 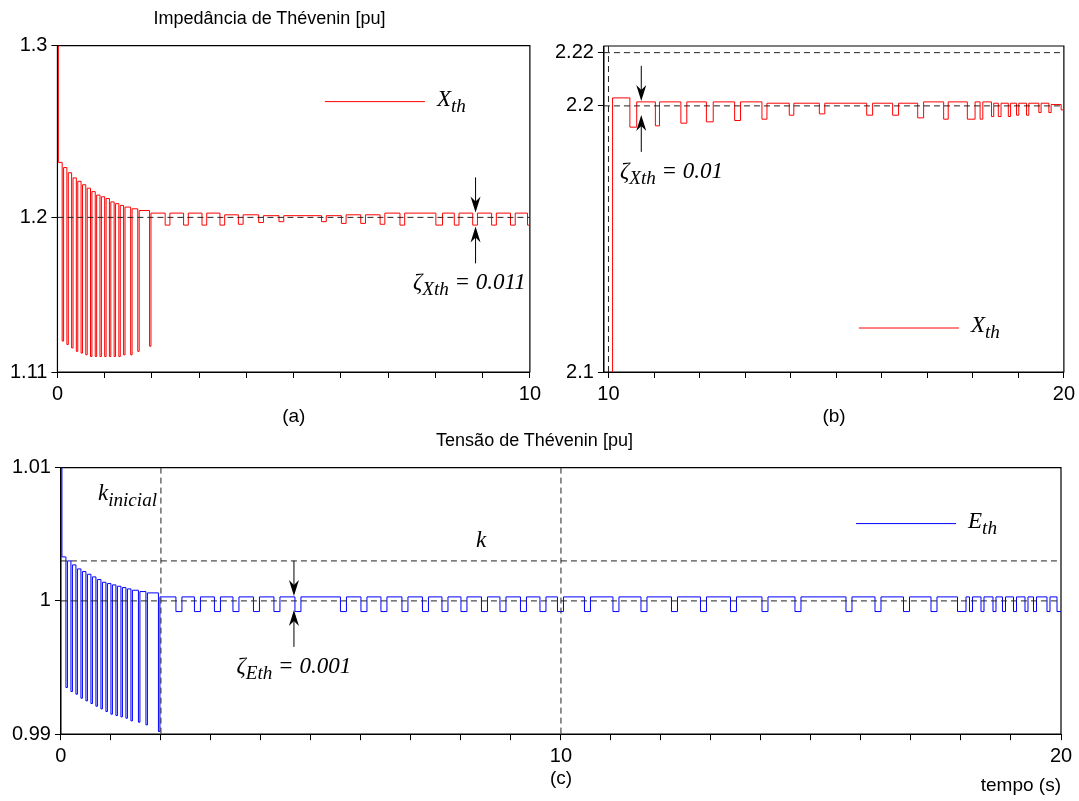 I want to click on y-tick-label: 1, so click(x=45, y=599).